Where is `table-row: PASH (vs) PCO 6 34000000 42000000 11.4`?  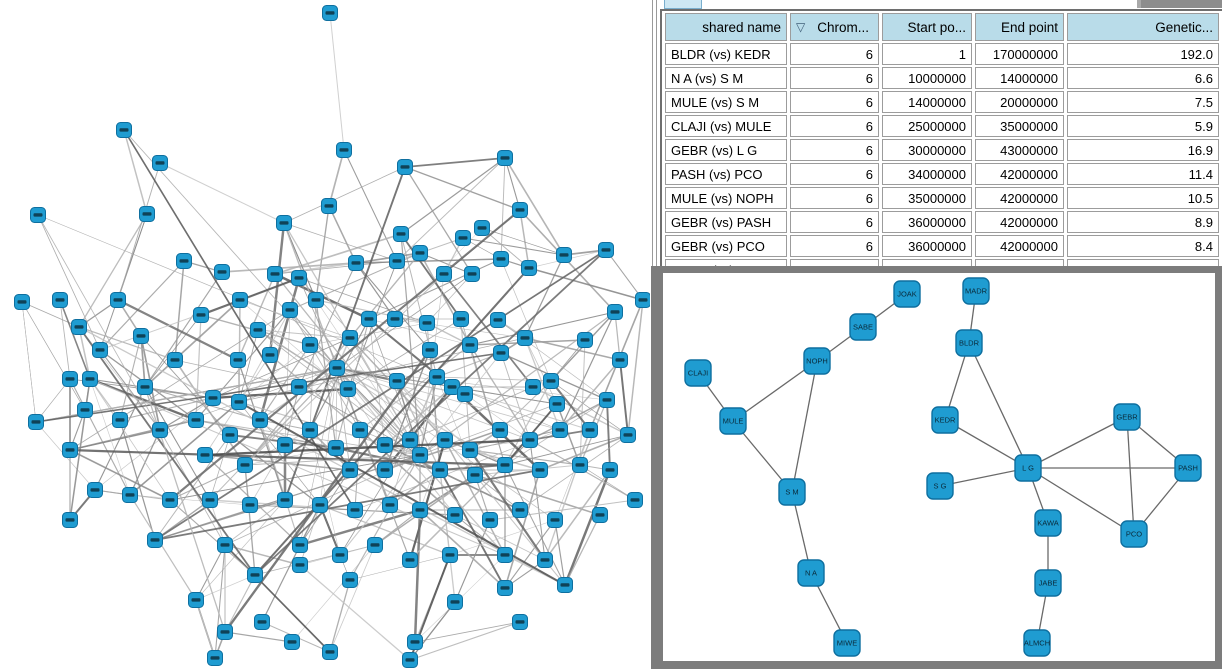 table-row: PASH (vs) PCO 6 34000000 42000000 11.4 is located at coordinates (942, 174).